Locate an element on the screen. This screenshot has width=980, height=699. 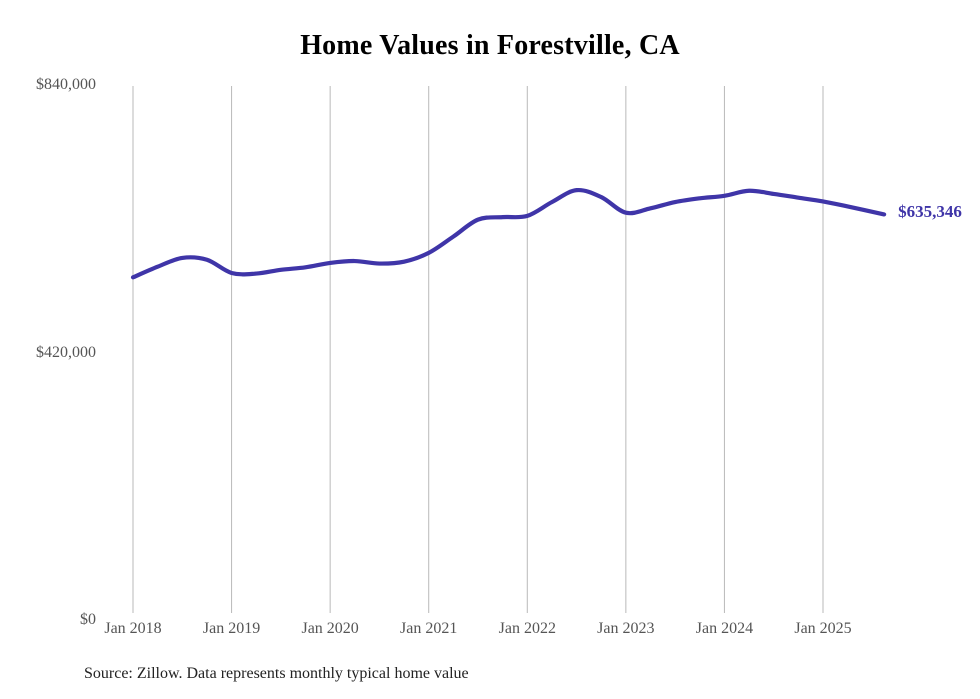
x-axis-tick-label-0: Jan 2018 is located at coordinates (133, 628).